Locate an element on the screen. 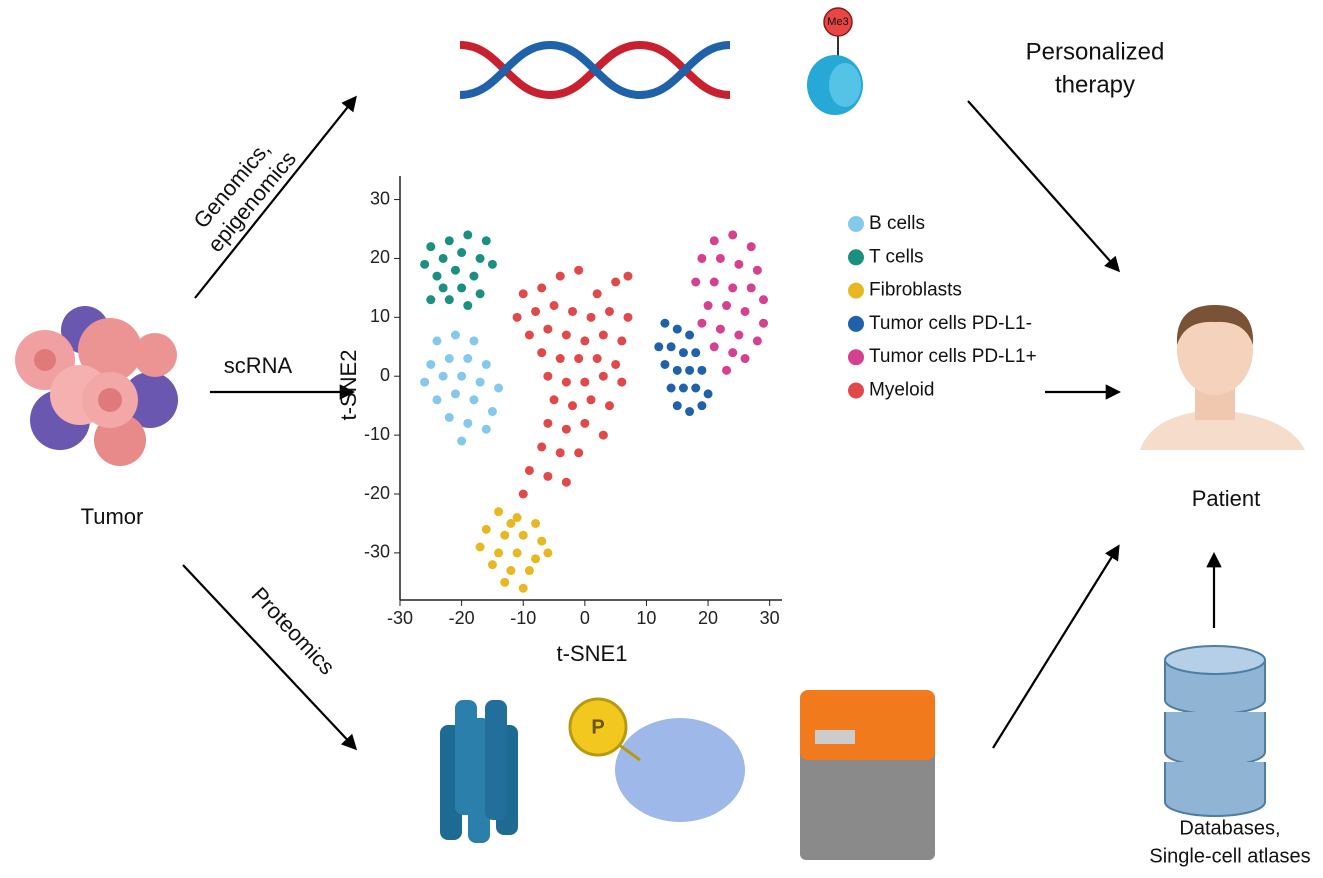 The height and width of the screenshot is (878, 1323). tumor-label: Tumor is located at coordinates (112, 516).